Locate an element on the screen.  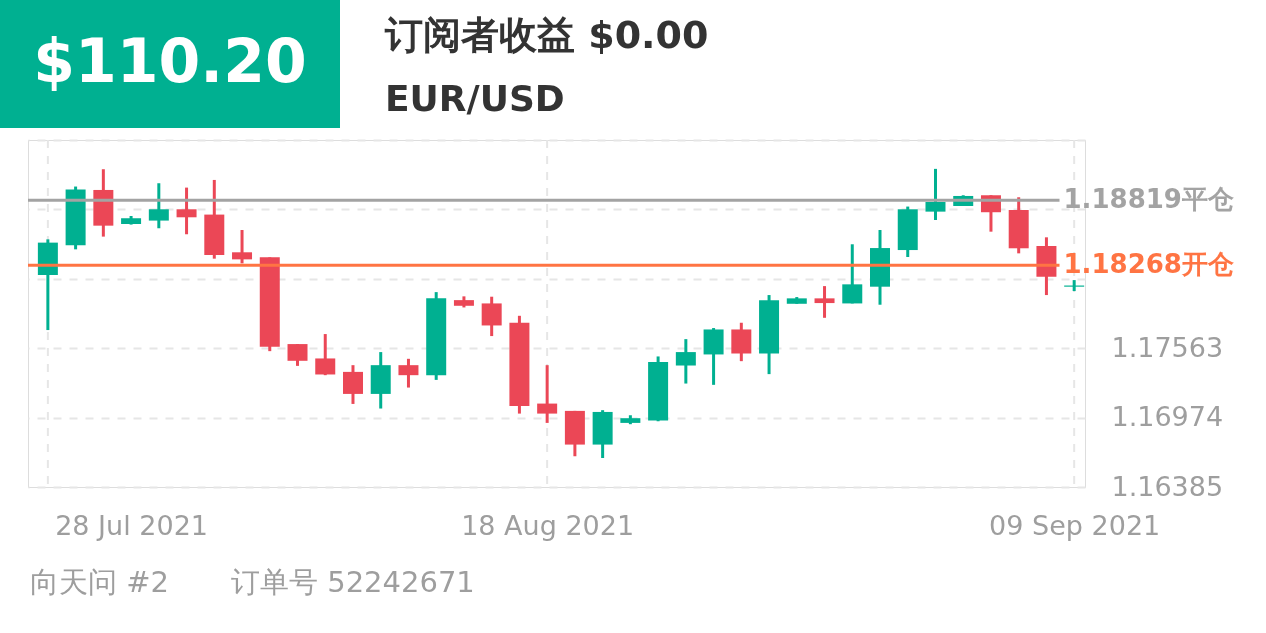
text: $110.20 is located at coordinates (170, 61).